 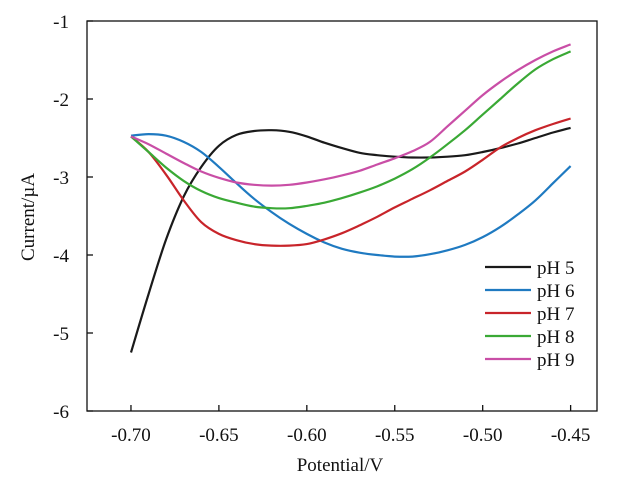 I want to click on legend-label: pH 7, so click(x=555, y=314).